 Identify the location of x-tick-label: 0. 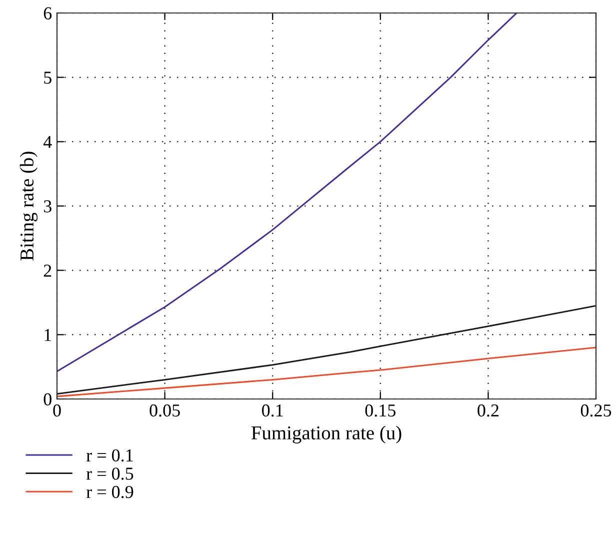
(57, 410).